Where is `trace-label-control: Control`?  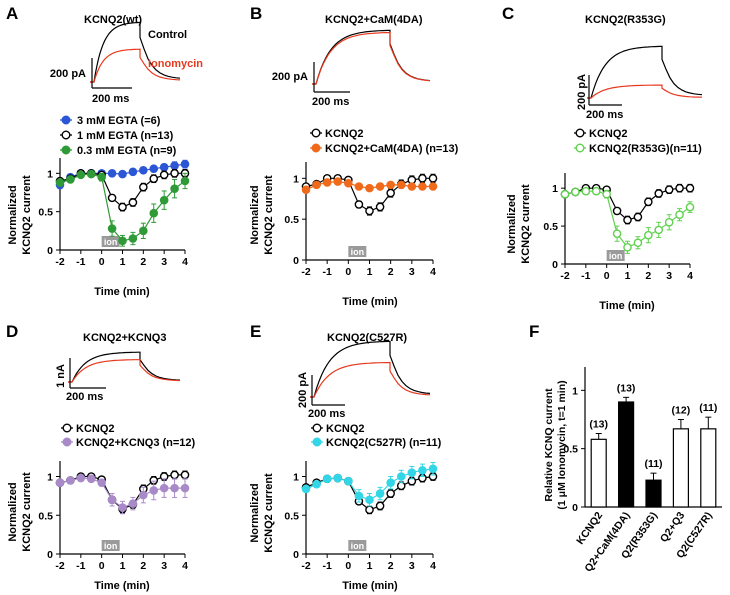
trace-label-control: Control is located at coordinates (167, 35).